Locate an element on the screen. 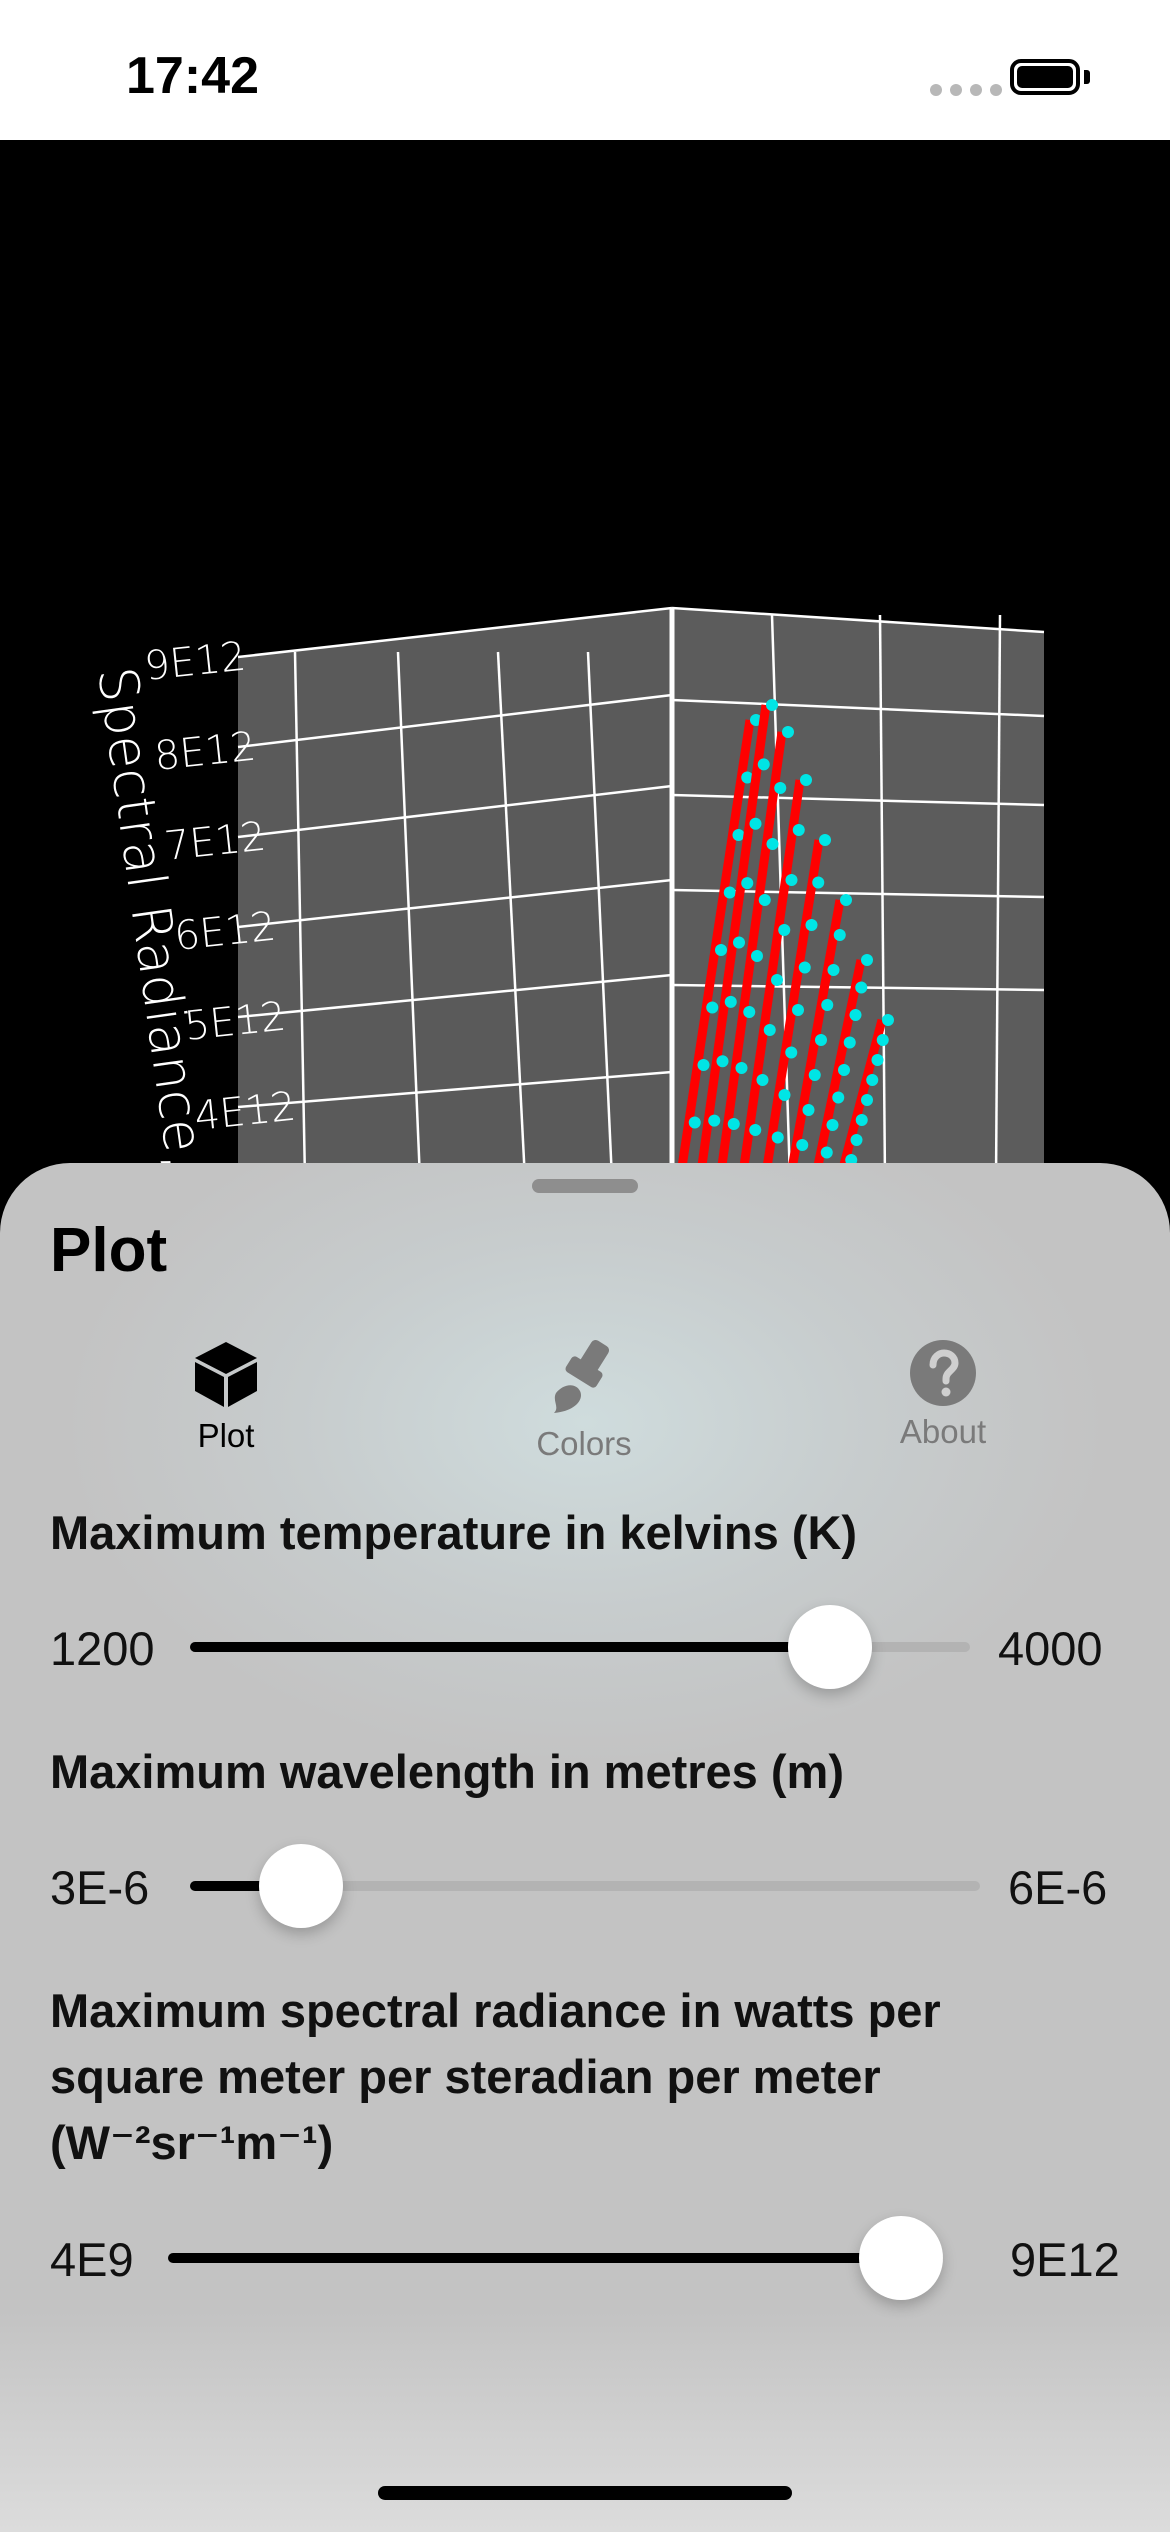  temperature-slider-fill is located at coordinates (510, 1647).